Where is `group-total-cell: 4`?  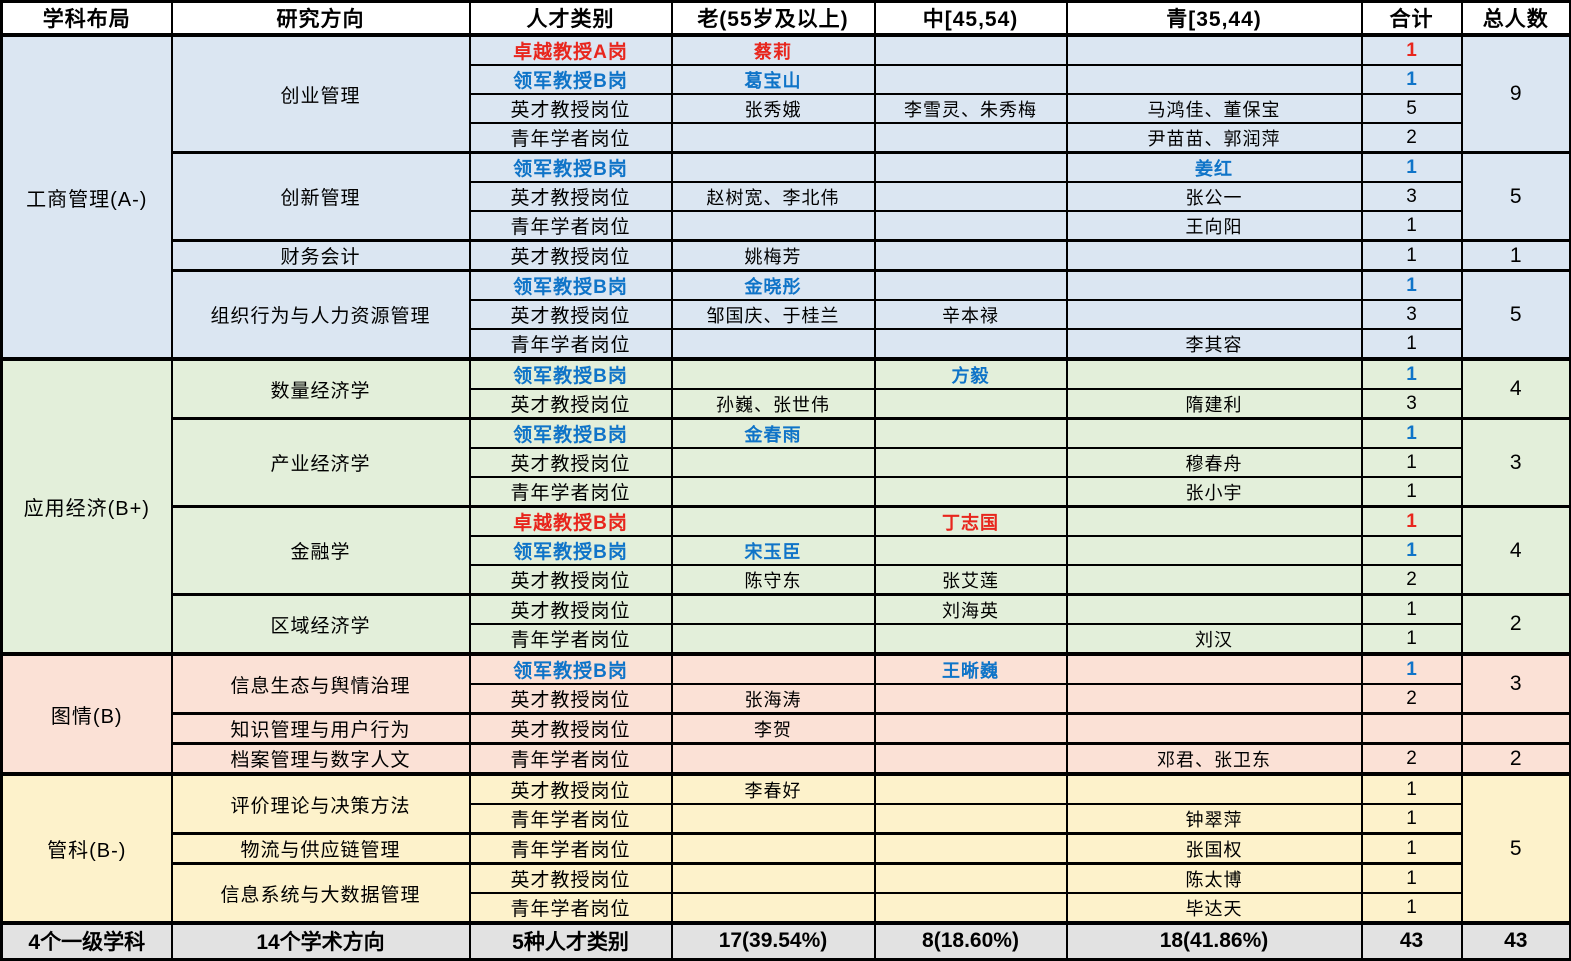 group-total-cell: 4 is located at coordinates (1515, 388).